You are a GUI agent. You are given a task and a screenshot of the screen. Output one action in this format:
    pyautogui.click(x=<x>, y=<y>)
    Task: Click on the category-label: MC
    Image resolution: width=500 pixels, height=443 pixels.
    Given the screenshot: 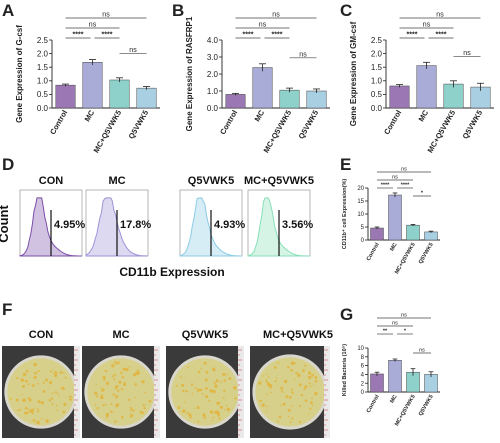 What is the action you would take?
    pyautogui.click(x=260, y=115)
    